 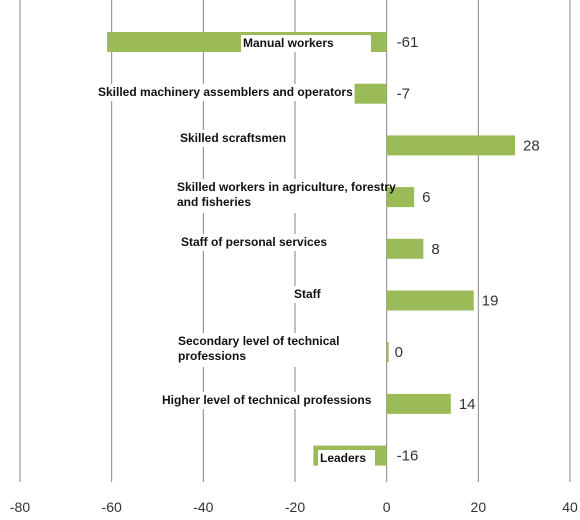 I want to click on data-label: 0, so click(x=399, y=352).